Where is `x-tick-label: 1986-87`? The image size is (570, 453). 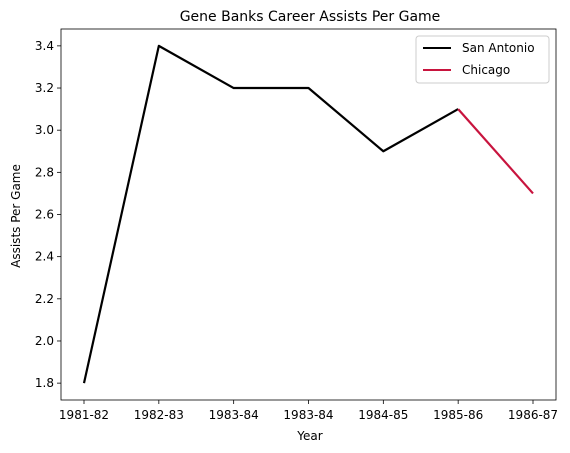 x-tick-label: 1986-87 is located at coordinates (533, 415).